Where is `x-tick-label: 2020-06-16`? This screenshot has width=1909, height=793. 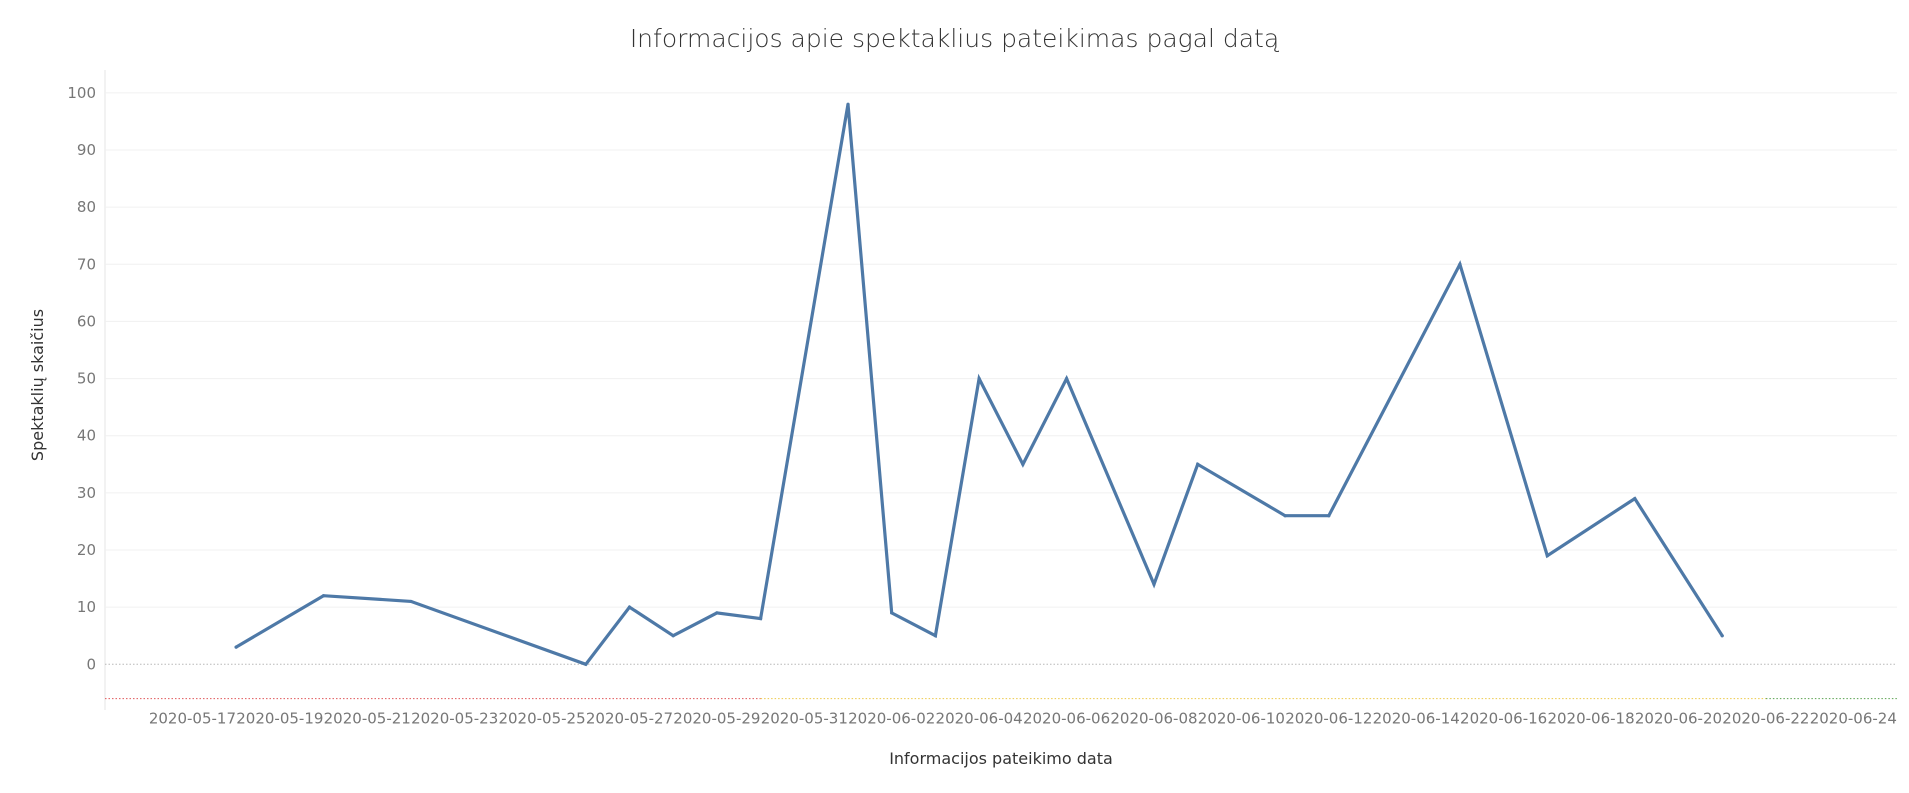
x-tick-label: 2020-06-16 is located at coordinates (1503, 719).